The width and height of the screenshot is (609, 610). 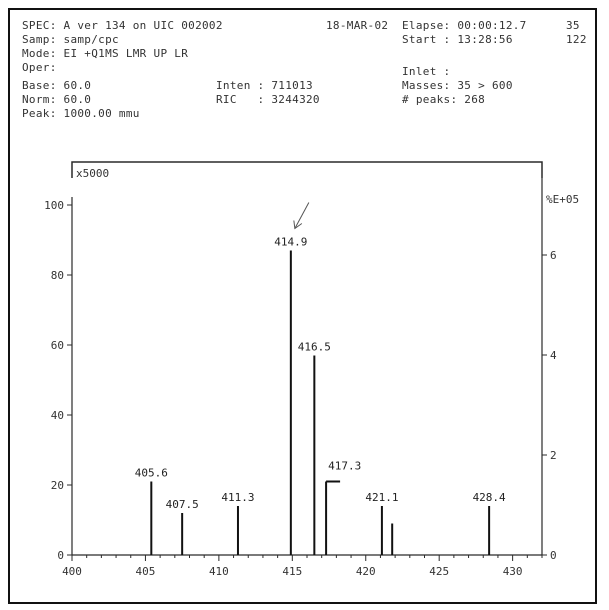 I want to click on masses-range: Masses: 35 > 600, so click(x=457, y=85).